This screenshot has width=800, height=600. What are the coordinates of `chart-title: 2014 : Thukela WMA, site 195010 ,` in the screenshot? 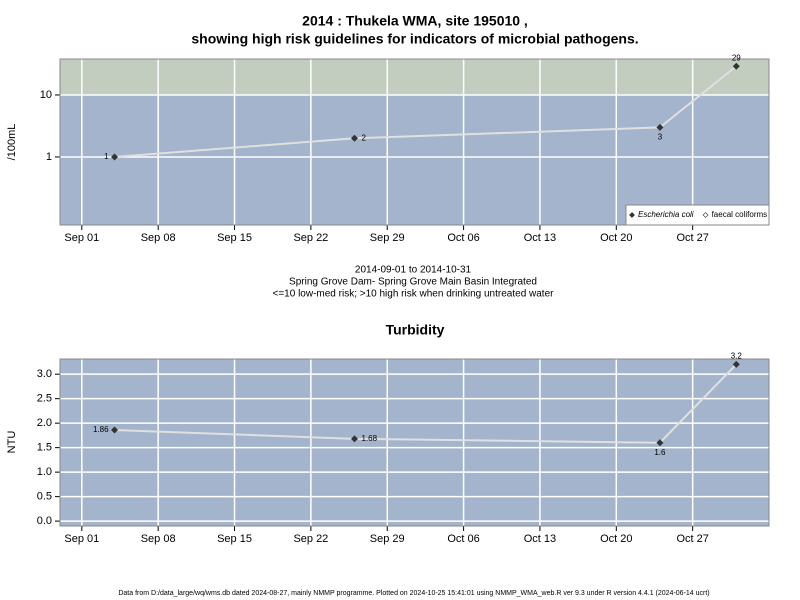 It's located at (415, 21).